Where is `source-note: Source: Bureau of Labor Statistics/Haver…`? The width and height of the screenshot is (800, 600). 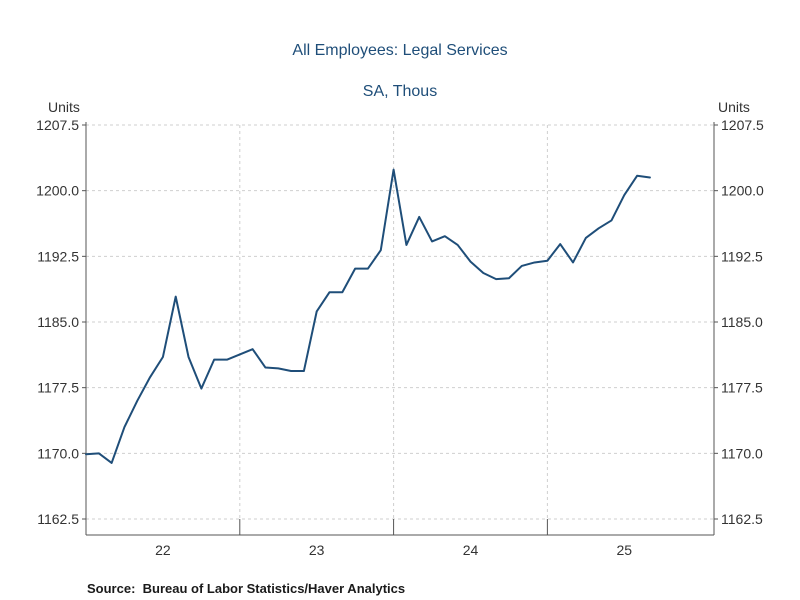 source-note: Source: Bureau of Labor Statistics/Haver… is located at coordinates (246, 588).